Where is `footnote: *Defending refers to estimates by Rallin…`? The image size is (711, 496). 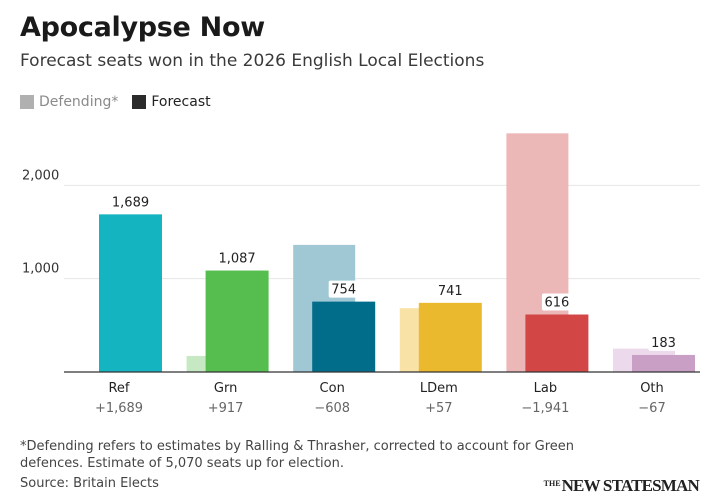 footnote: *Defending refers to estimates by Rallin… is located at coordinates (297, 455).